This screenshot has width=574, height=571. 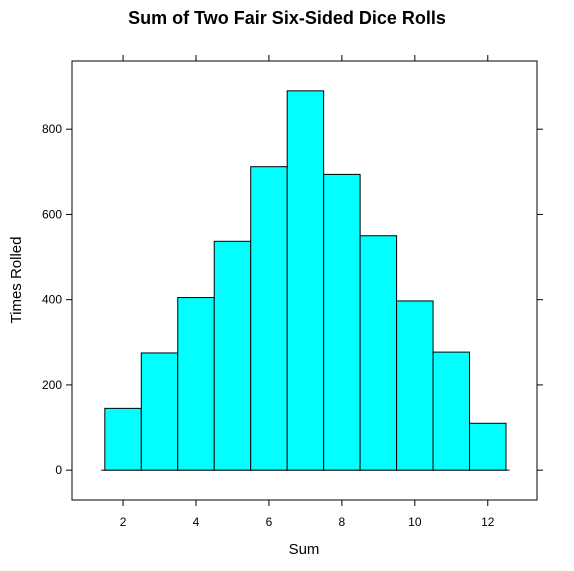 What do you see at coordinates (342, 522) in the screenshot?
I see `x-tick-label: 8` at bounding box center [342, 522].